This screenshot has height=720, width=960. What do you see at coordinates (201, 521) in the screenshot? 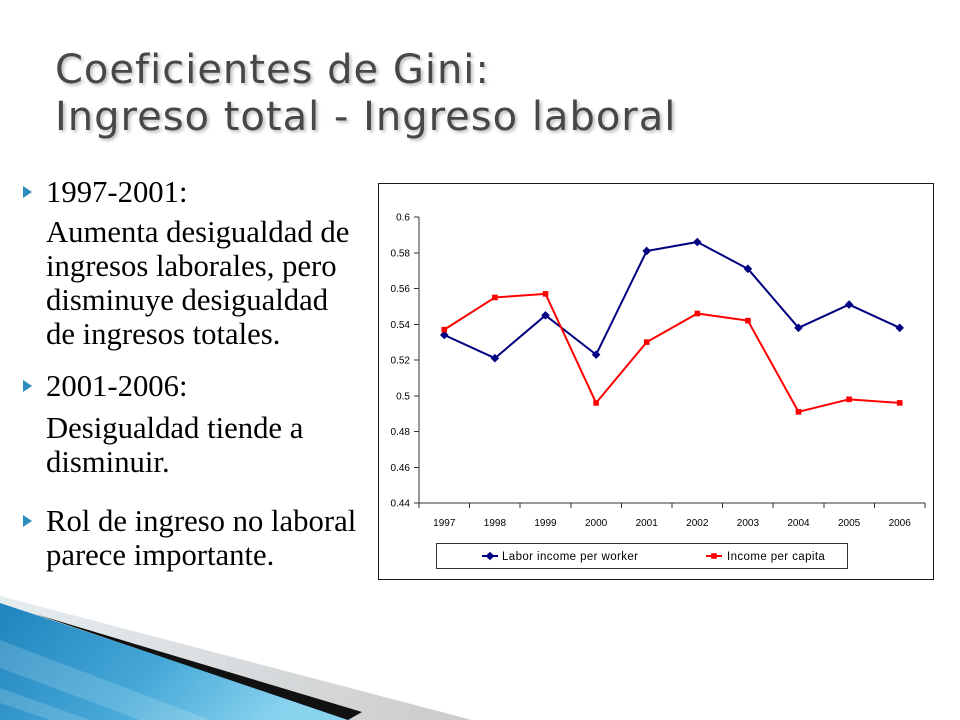
I see `bullet-3-line: Rol de ingreso no laboral` at bounding box center [201, 521].